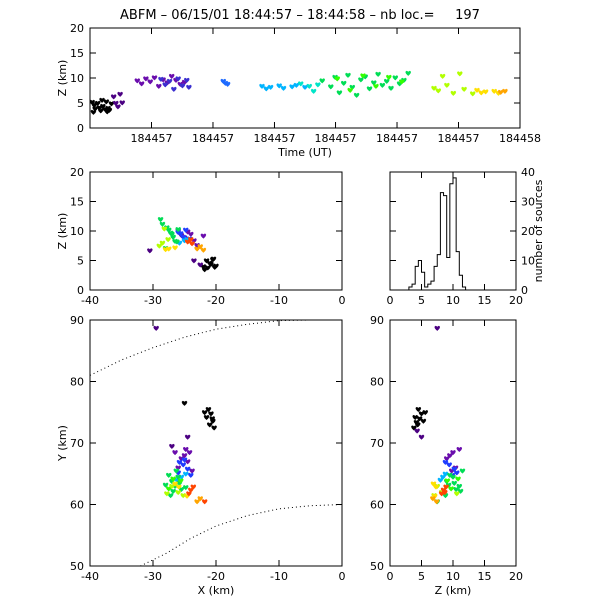 The width and height of the screenshot is (600, 600). What do you see at coordinates (77, 53) in the screenshot?
I see `y-tick-label: 15` at bounding box center [77, 53].